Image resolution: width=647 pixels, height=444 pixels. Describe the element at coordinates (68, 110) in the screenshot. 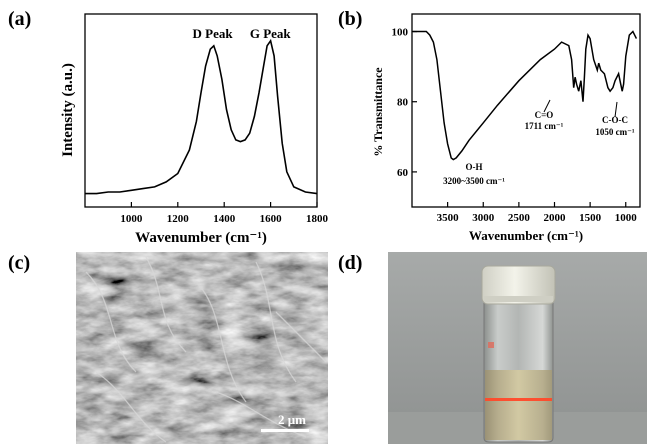

I see `y-axis-title: Intensity (a.u.)` at that location.